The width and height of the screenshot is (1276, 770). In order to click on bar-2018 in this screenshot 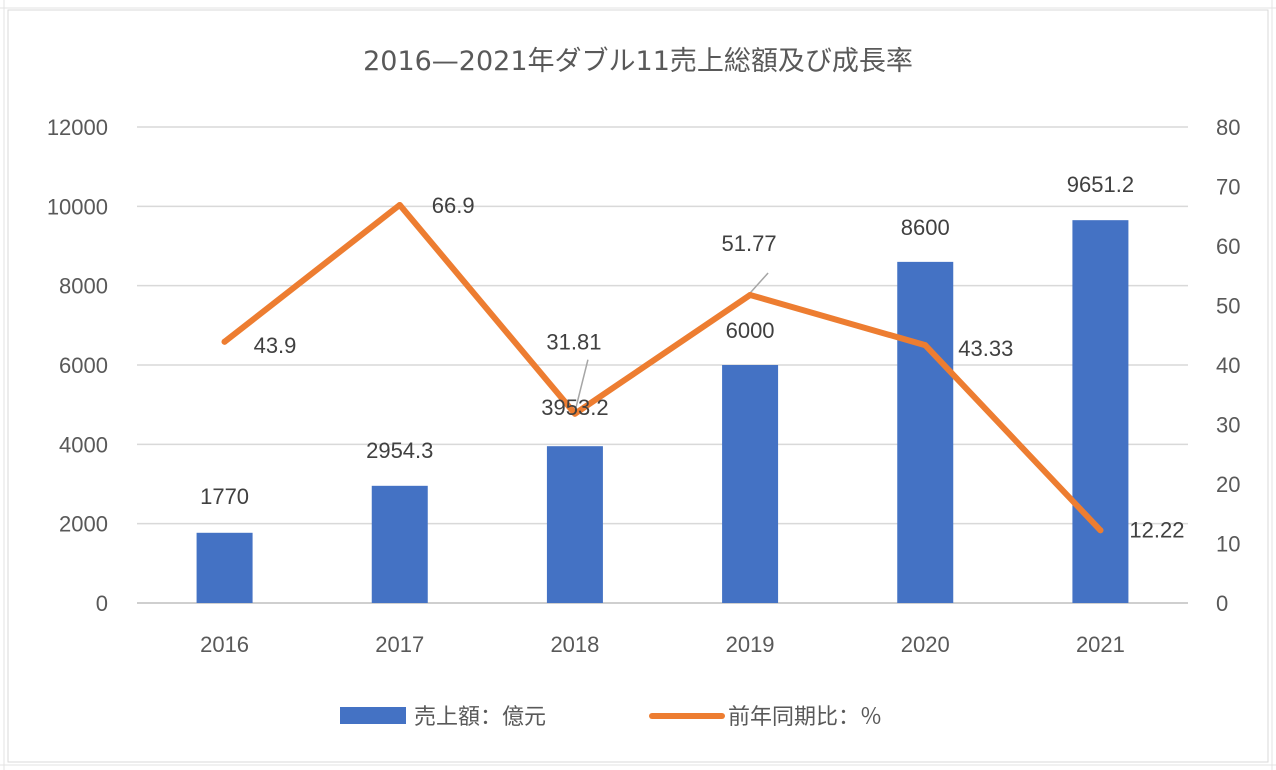, I will do `click(574, 524)`.